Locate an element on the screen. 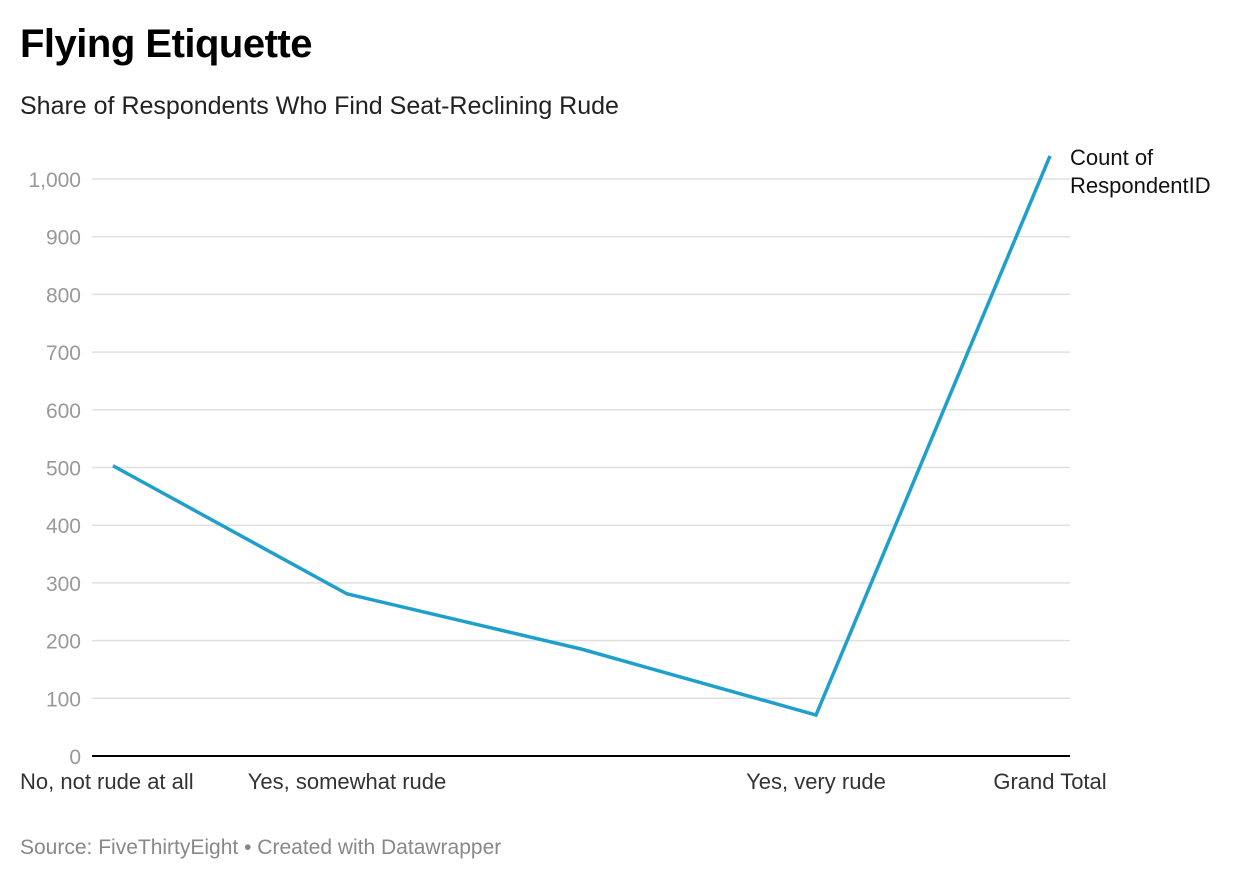 The height and width of the screenshot is (882, 1240). y-tick-label: 800 is located at coordinates (63, 295).